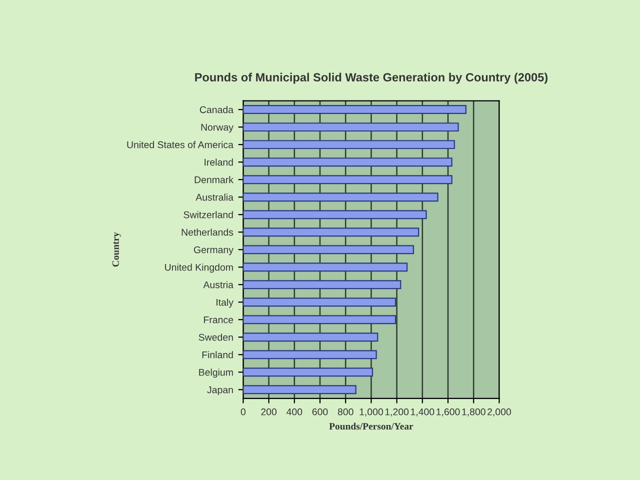 The width and height of the screenshot is (640, 480). Describe the element at coordinates (208, 214) in the screenshot. I see `y-tick-label: Switzerland` at that location.